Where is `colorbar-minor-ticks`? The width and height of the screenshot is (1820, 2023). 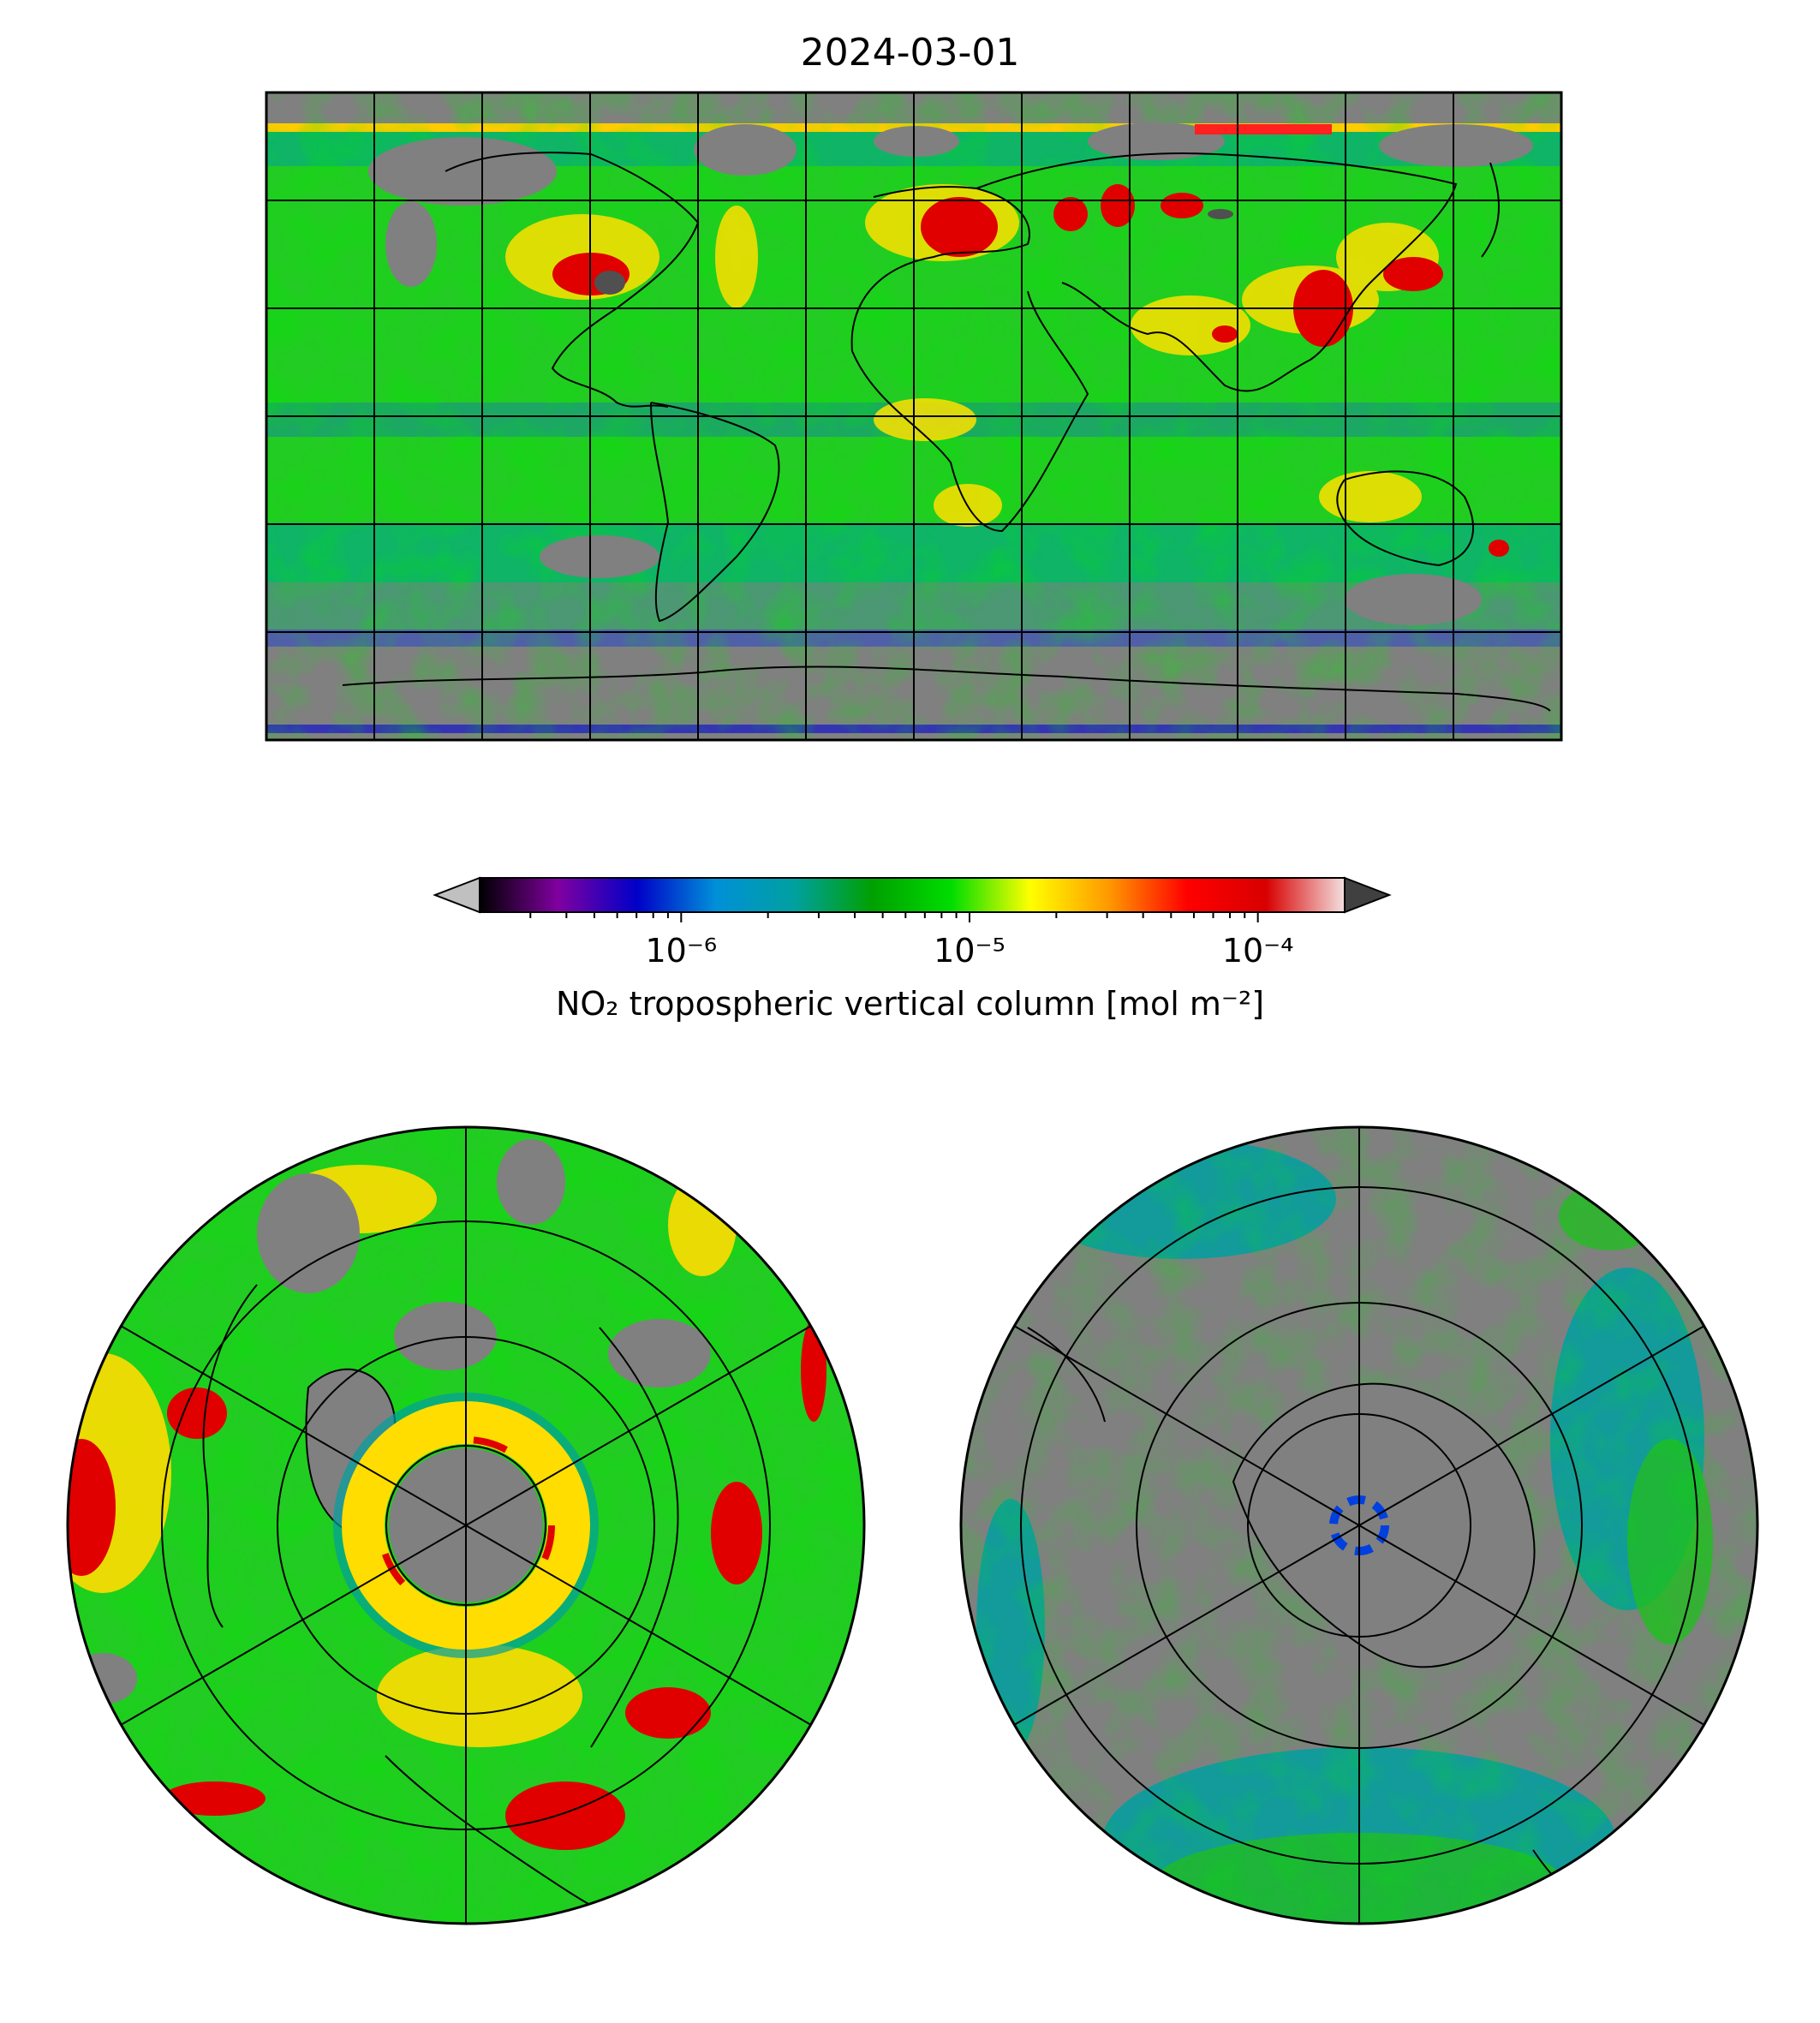 colorbar-minor-ticks is located at coordinates (887, 915).